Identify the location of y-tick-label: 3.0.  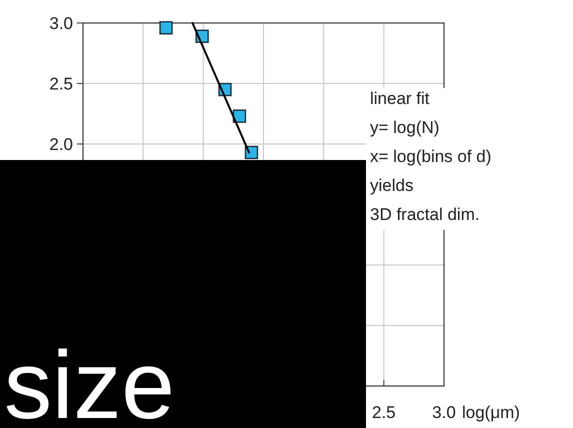
(61, 23).